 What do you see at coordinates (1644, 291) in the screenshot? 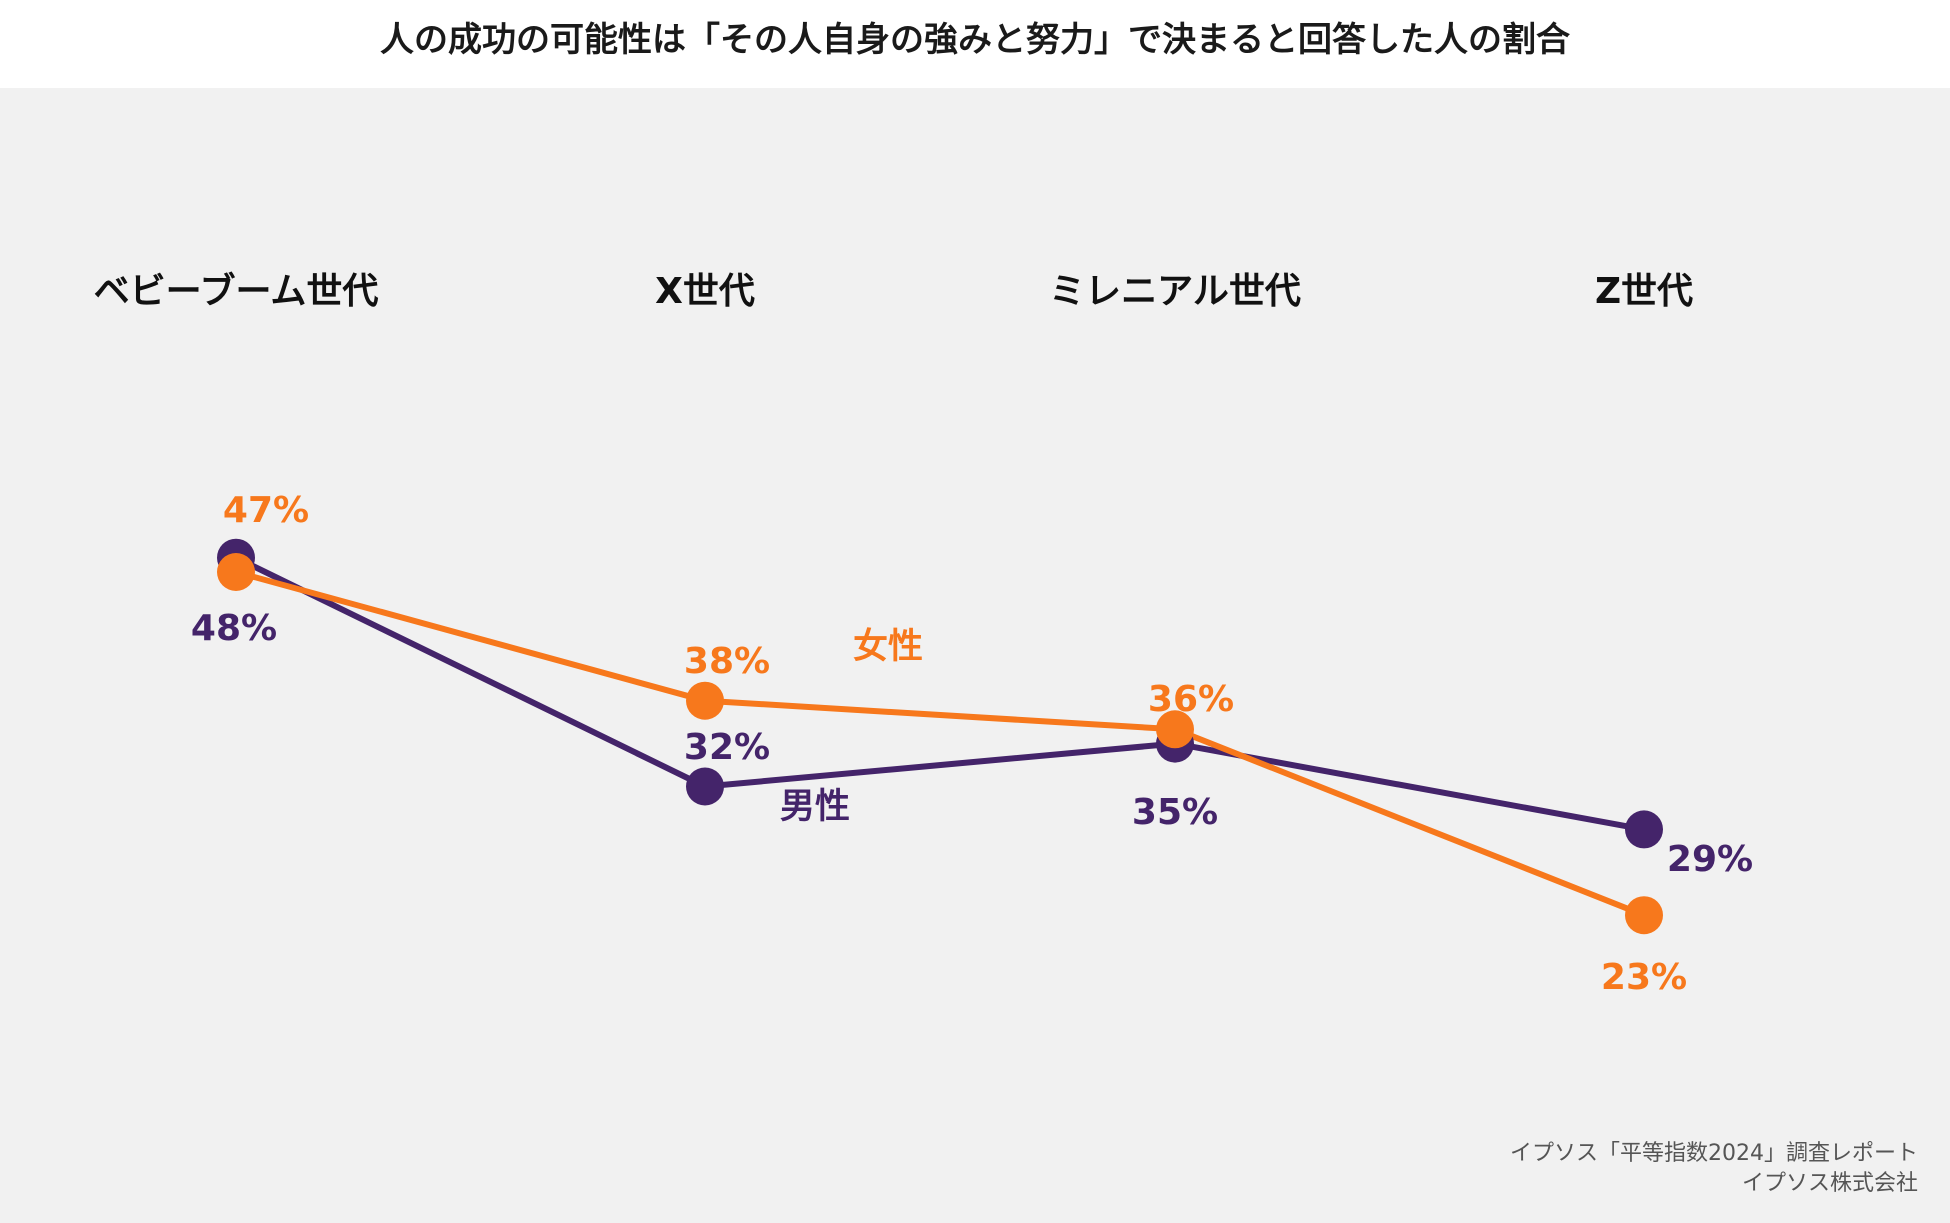
I see `category-label-gen-z: Z世代` at bounding box center [1644, 291].